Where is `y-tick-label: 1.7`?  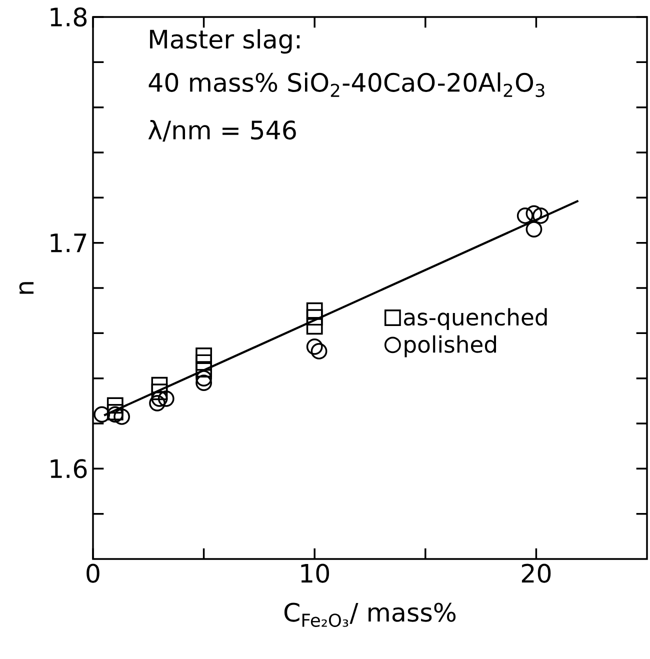
y-tick-label: 1.7 is located at coordinates (68, 243).